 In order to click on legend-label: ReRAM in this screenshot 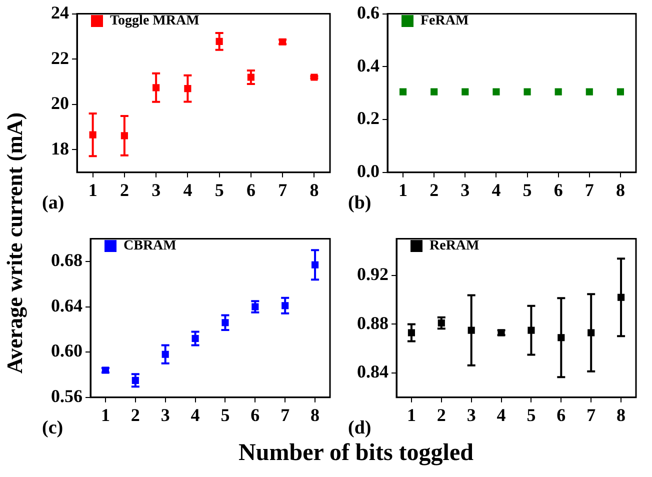, I will do `click(455, 246)`.